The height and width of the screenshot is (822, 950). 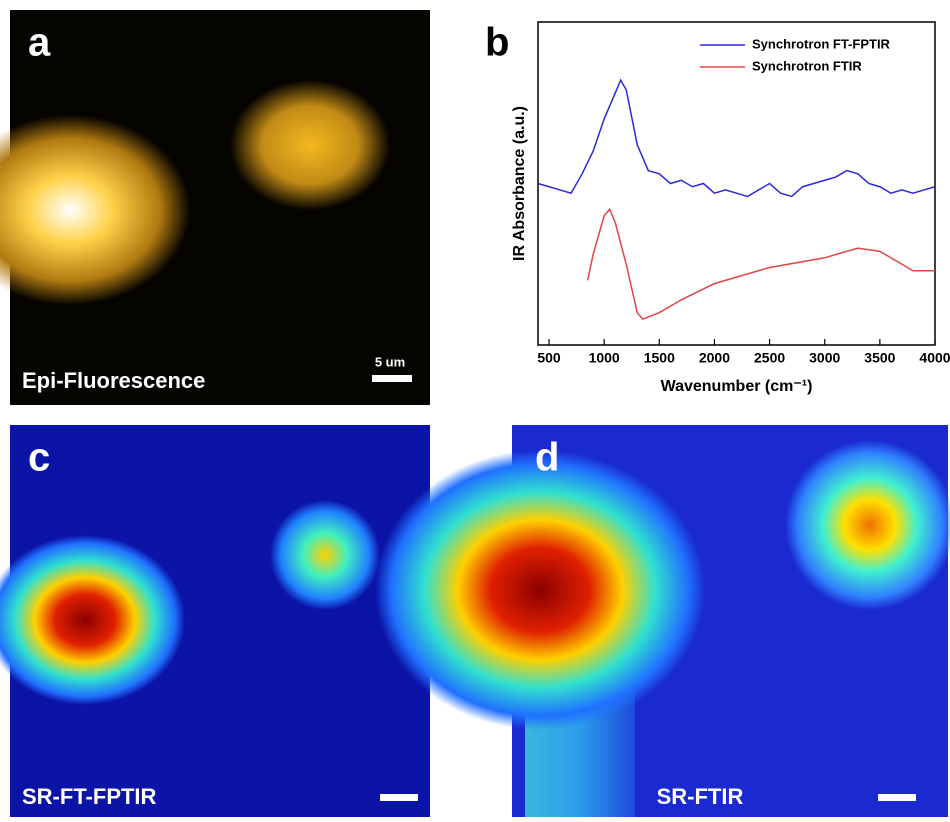 I want to click on panel-letter: d, so click(x=547, y=458).